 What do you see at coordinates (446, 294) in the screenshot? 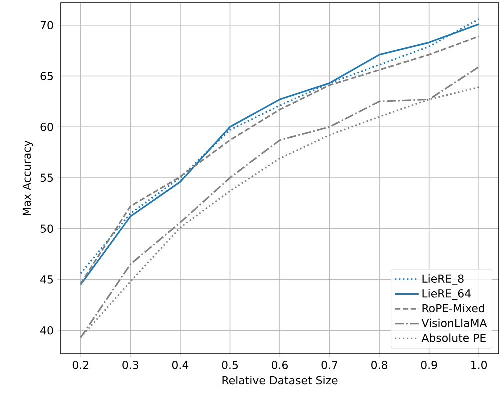
I see `legend-label: LieRE_64` at bounding box center [446, 294].